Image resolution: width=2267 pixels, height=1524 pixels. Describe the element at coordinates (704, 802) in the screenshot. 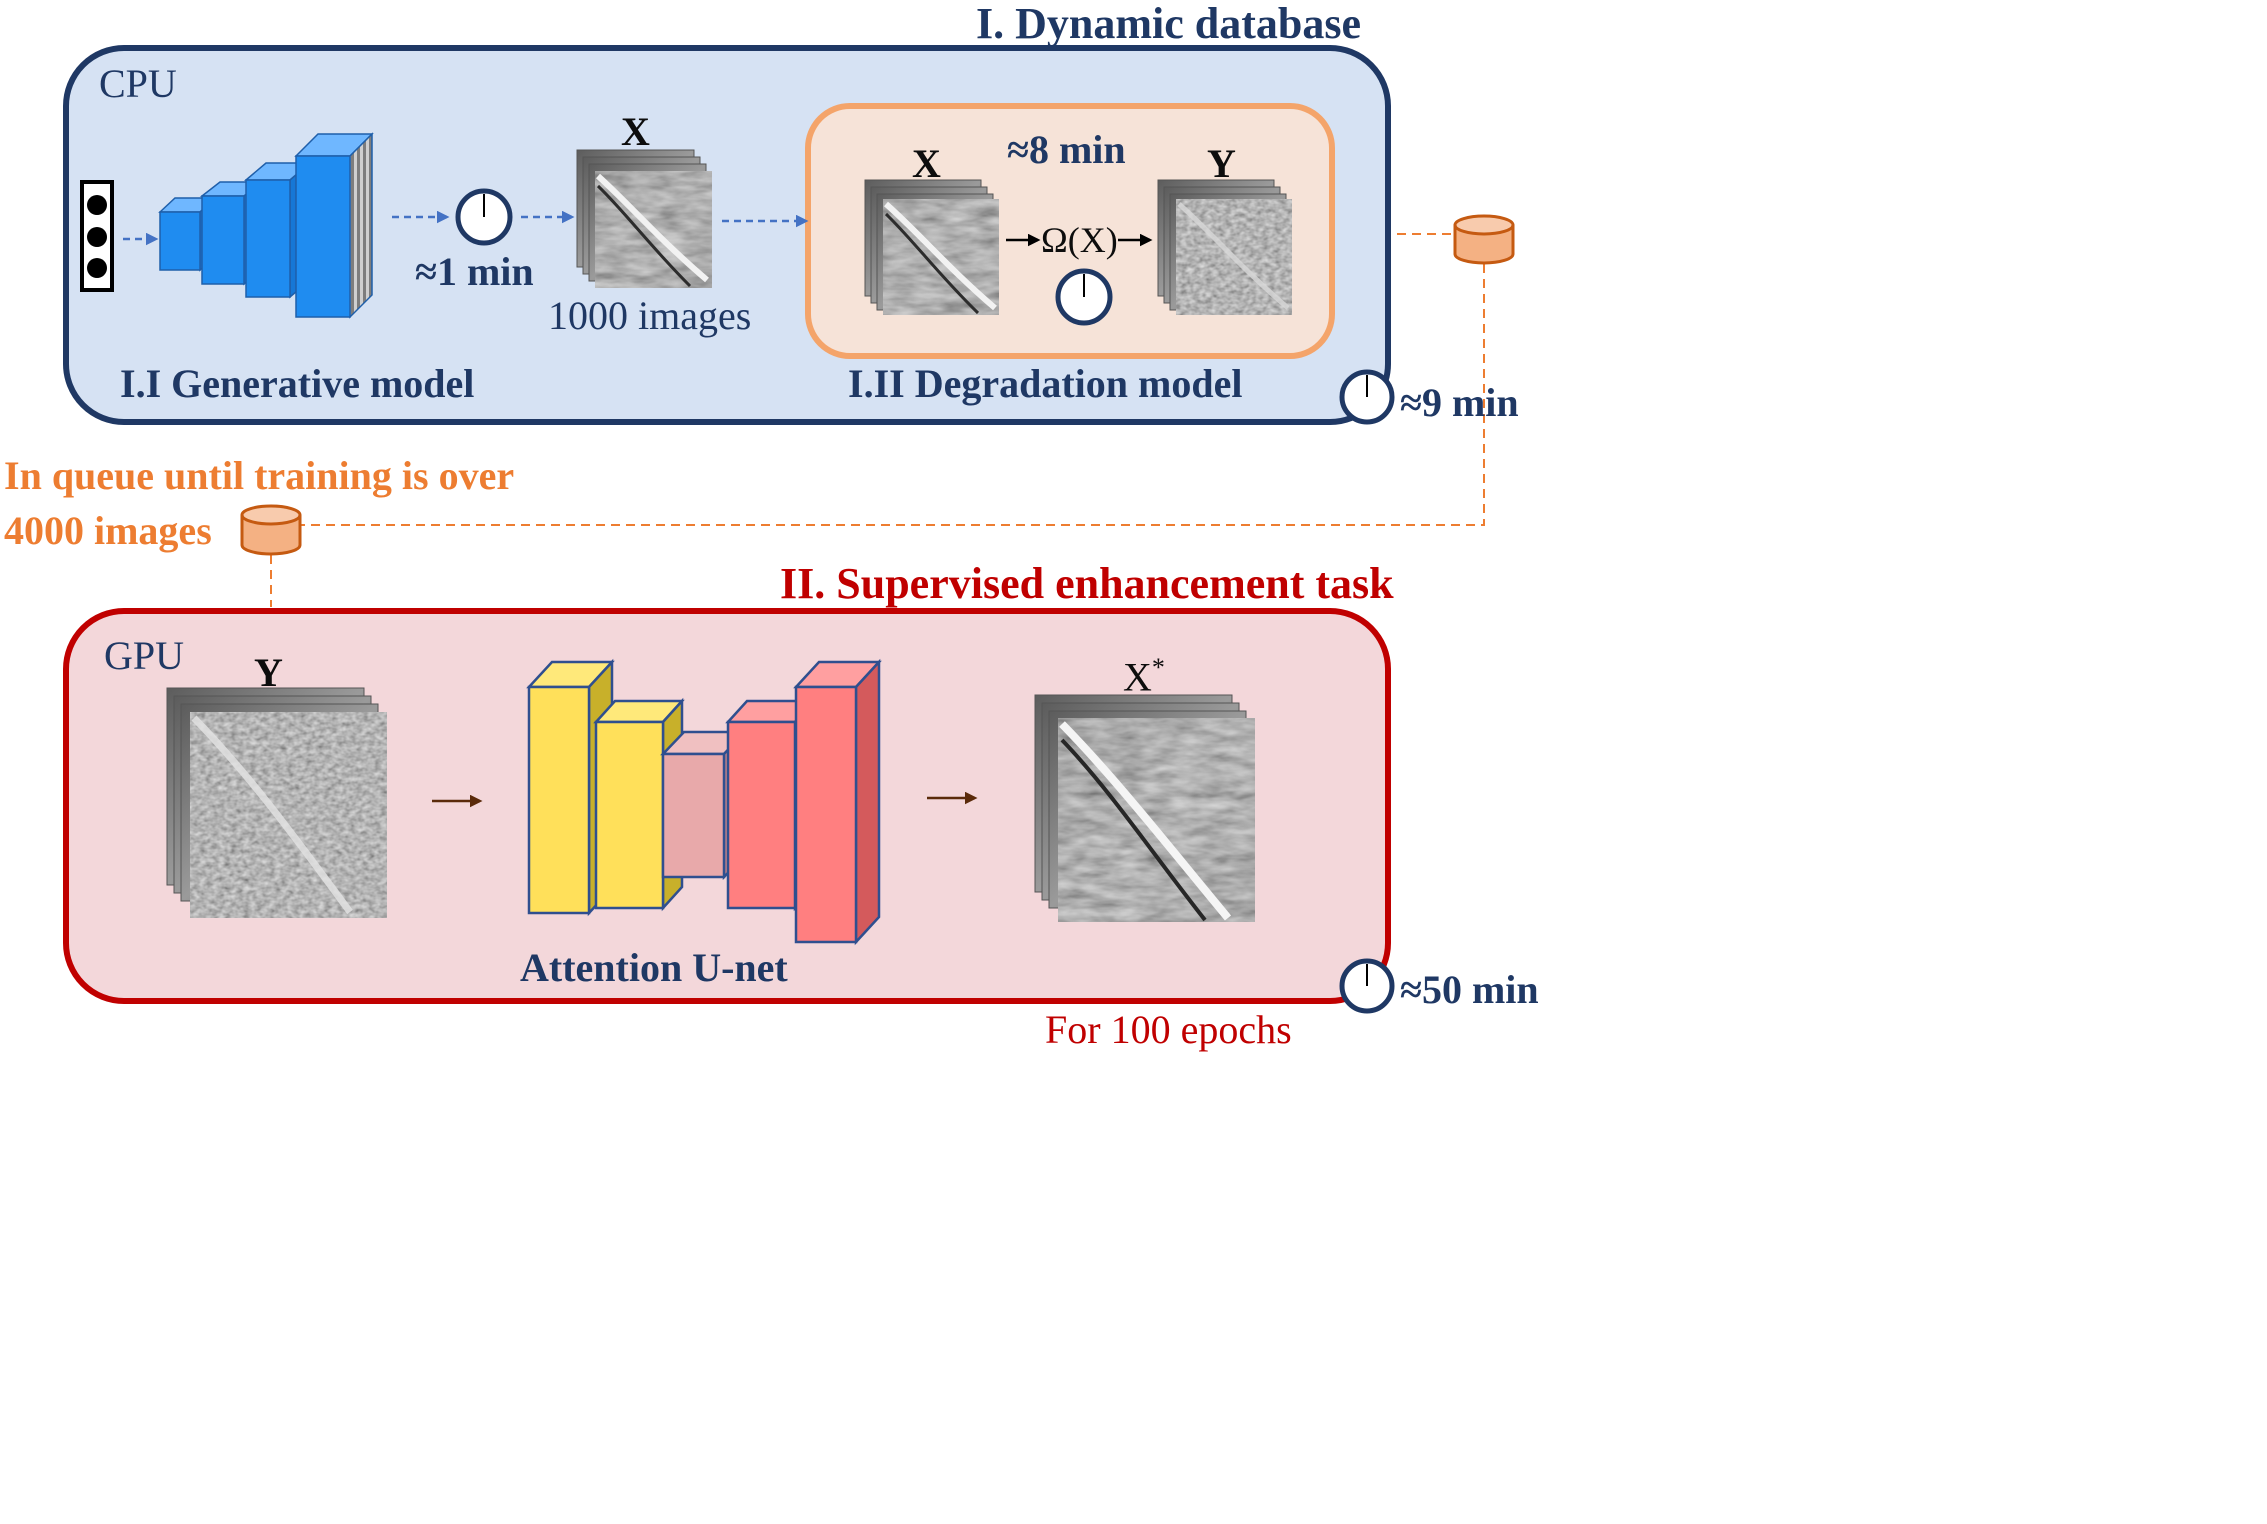

I see `unet-icon` at that location.